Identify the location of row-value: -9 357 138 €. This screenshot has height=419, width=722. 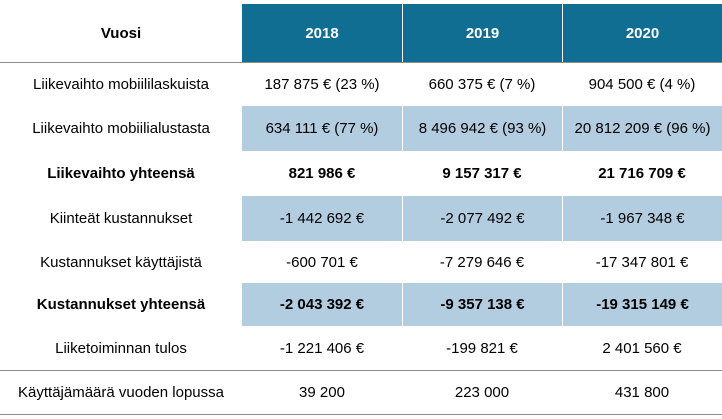
(482, 304).